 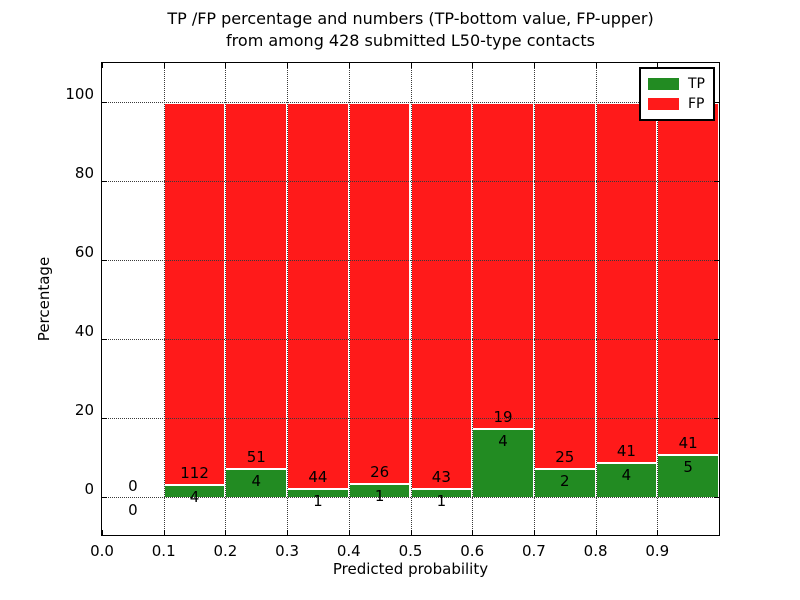 I want to click on legend-item-fp: FP, so click(x=676, y=104).